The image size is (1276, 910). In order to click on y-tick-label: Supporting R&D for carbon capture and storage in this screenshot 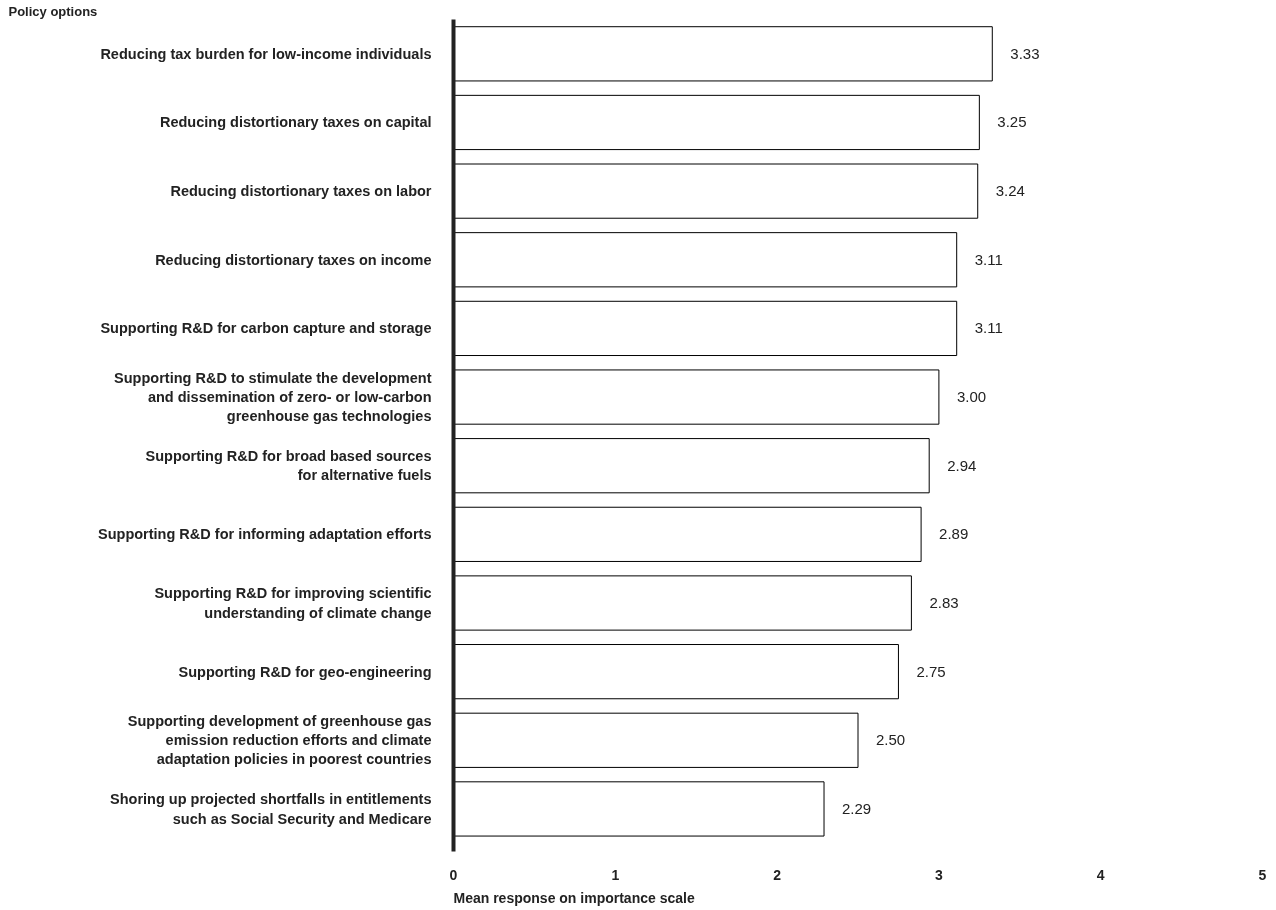, I will do `click(266, 328)`.